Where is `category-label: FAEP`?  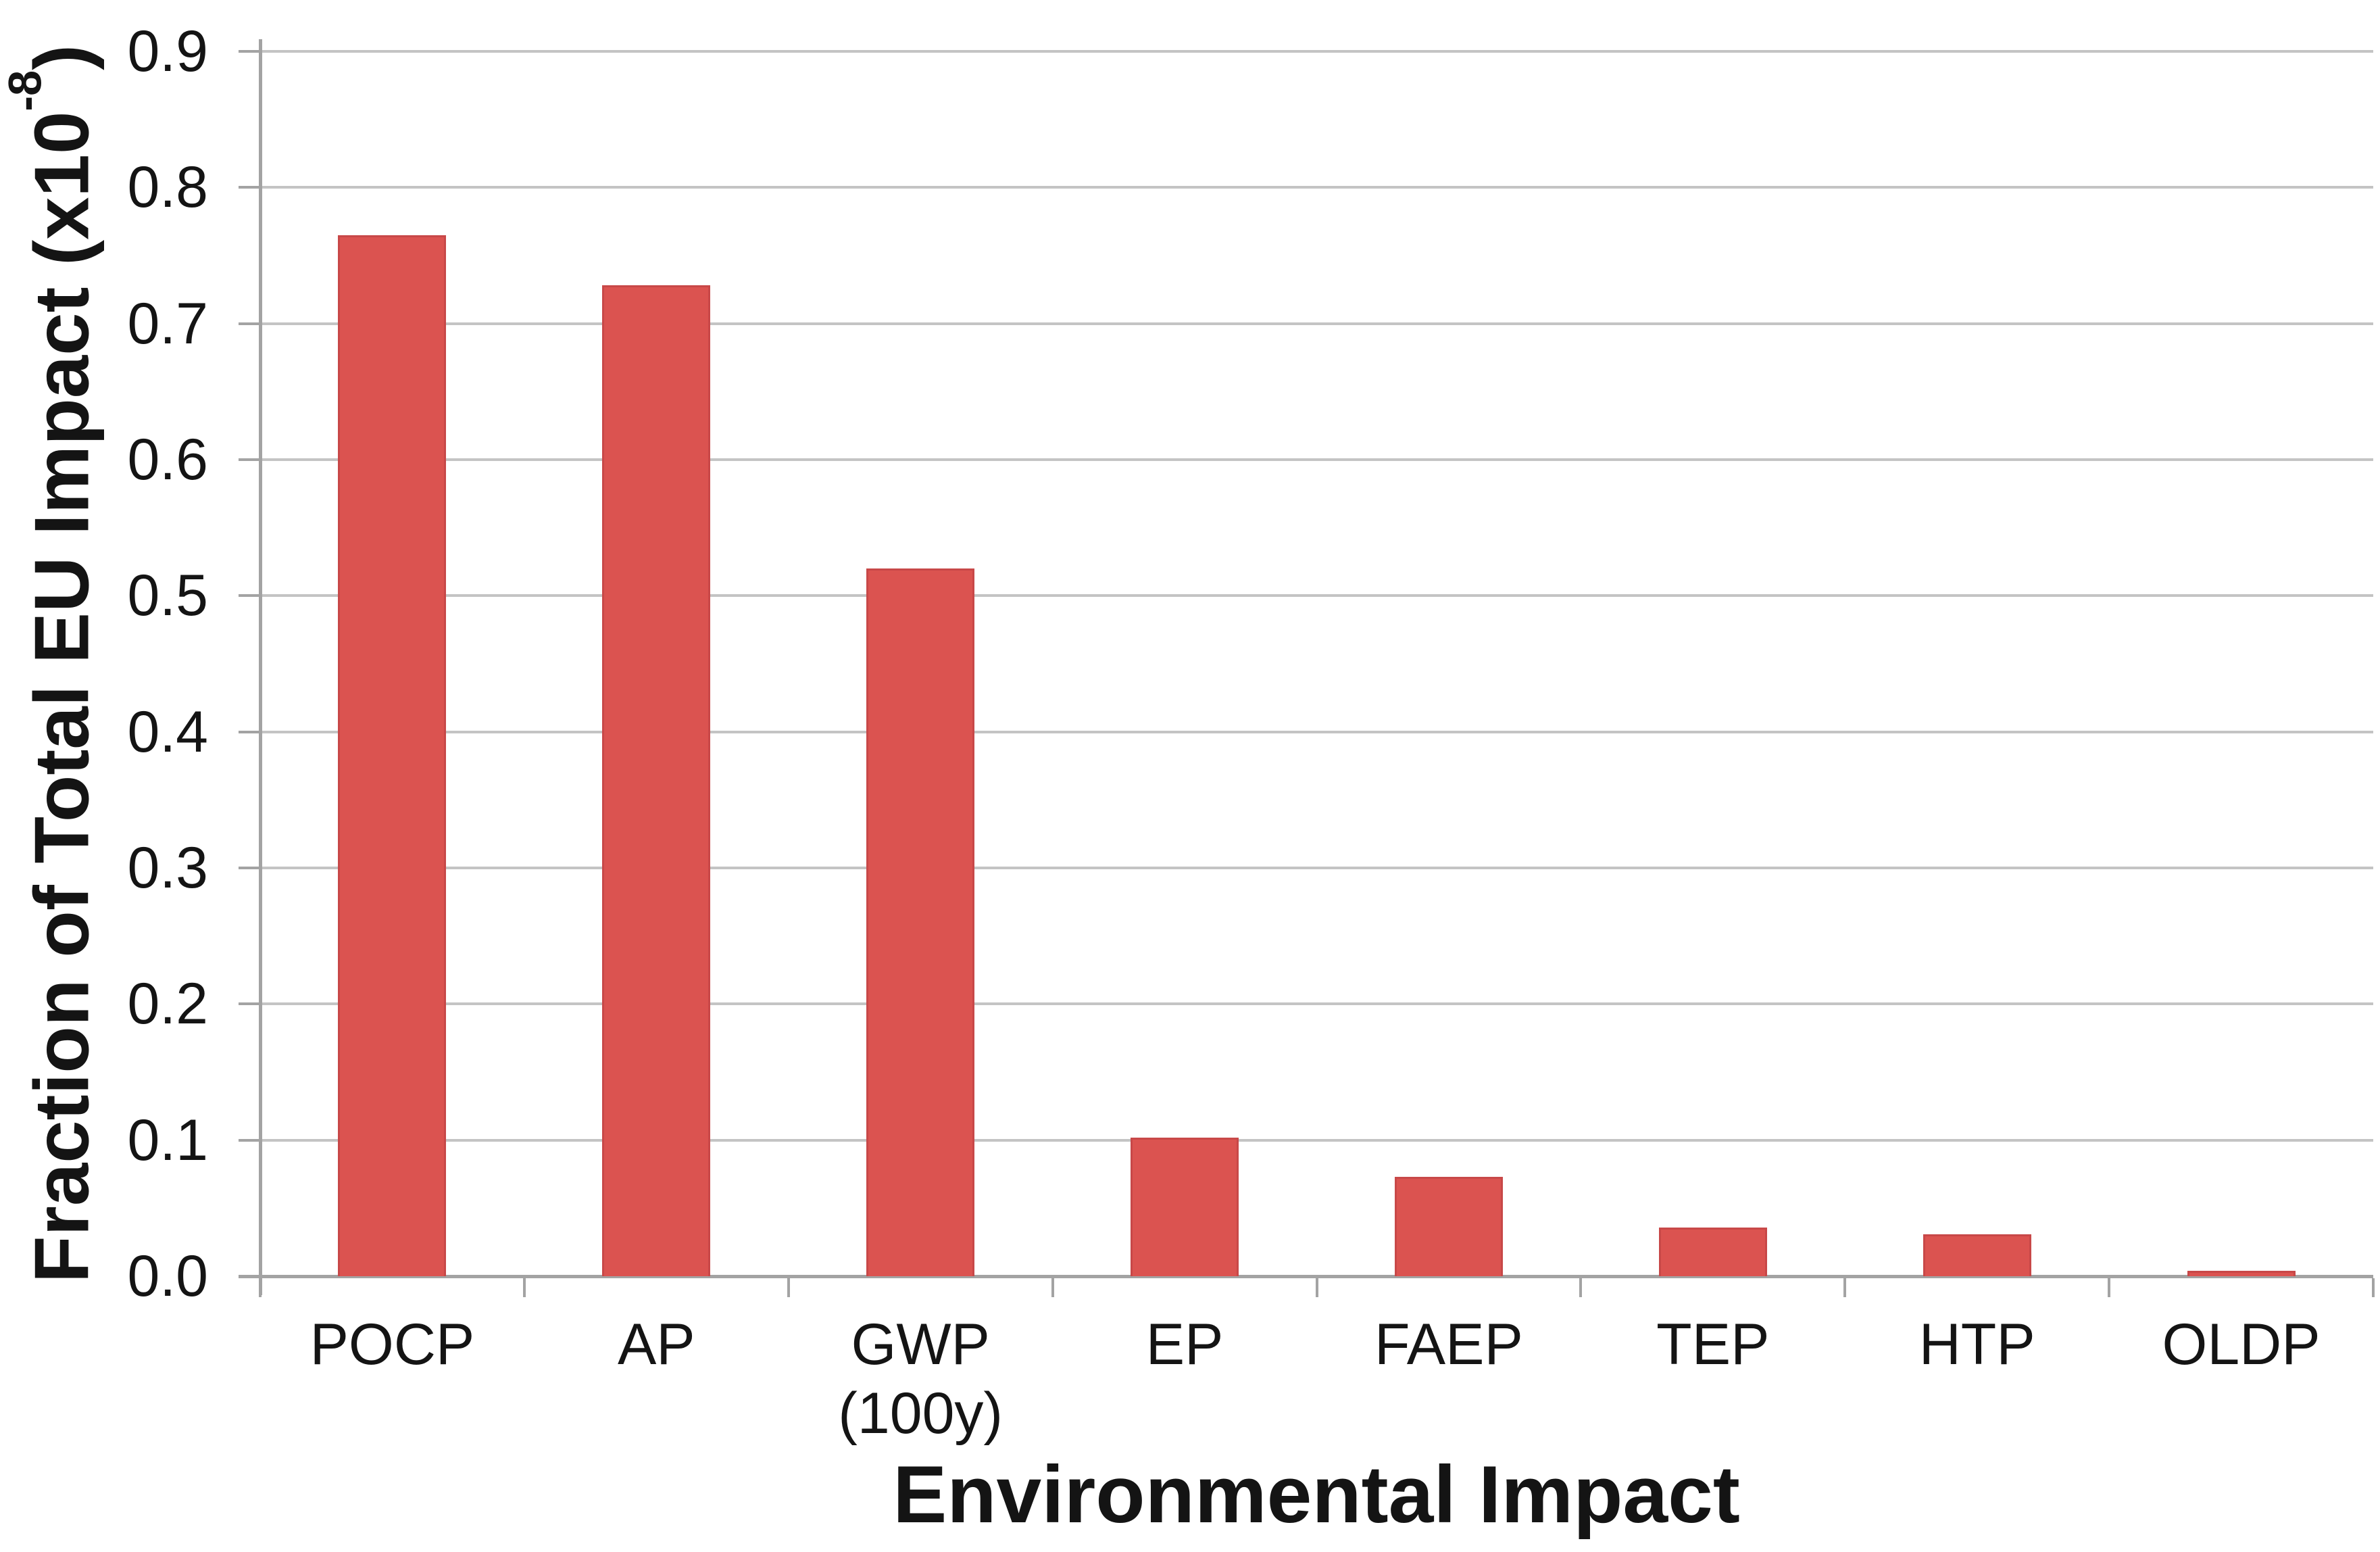 category-label: FAEP is located at coordinates (1449, 1345).